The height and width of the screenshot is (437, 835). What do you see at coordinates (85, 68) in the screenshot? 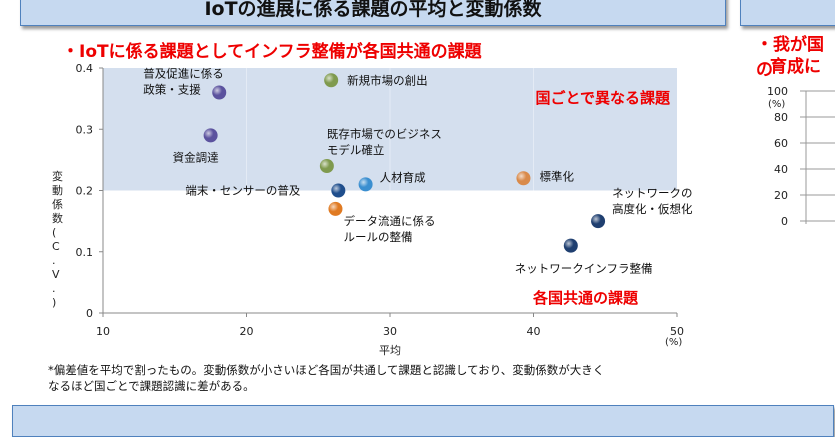
I see `y-tick-label: 0.4` at bounding box center [85, 68].